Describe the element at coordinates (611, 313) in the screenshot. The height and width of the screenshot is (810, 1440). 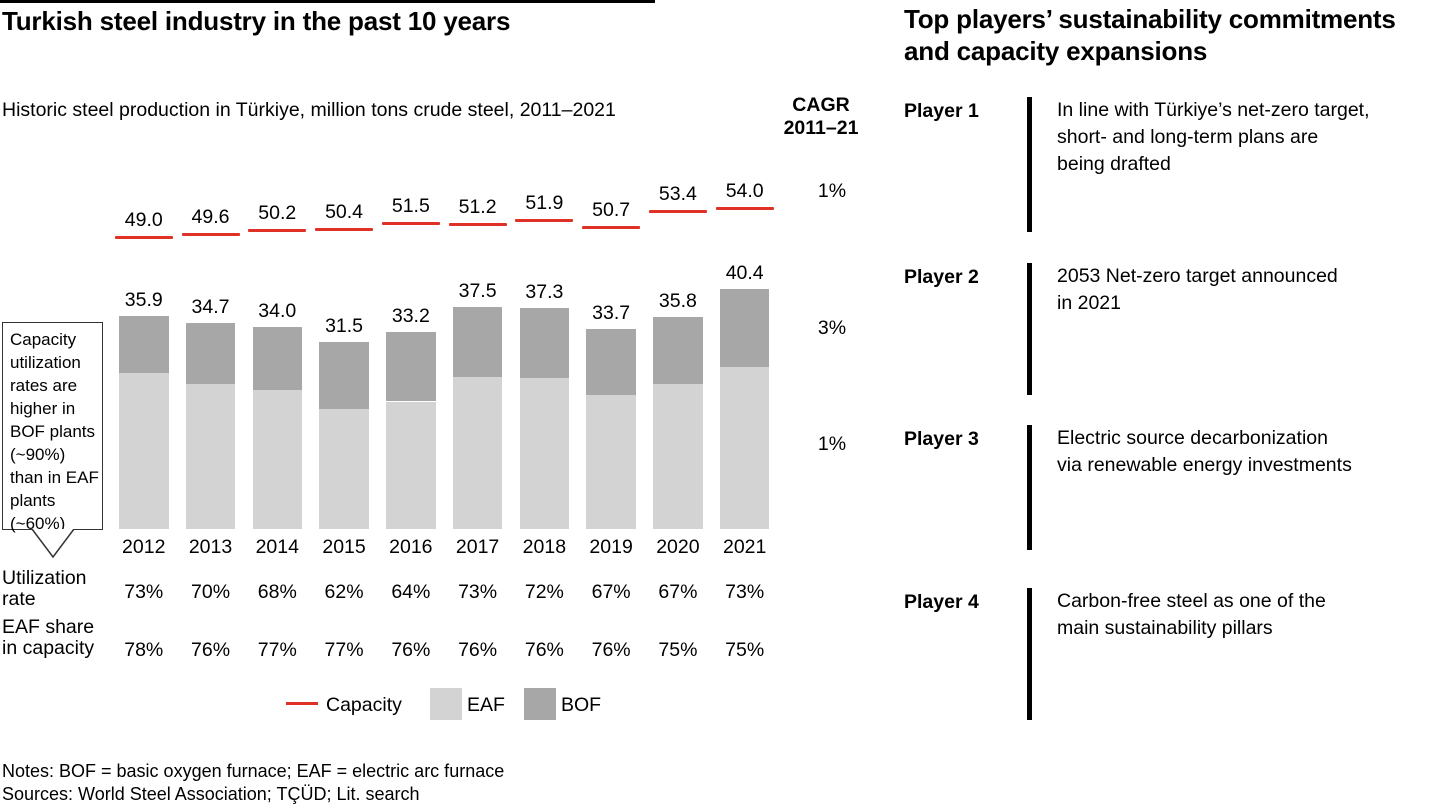
I see `total-value-label: 33.7` at that location.